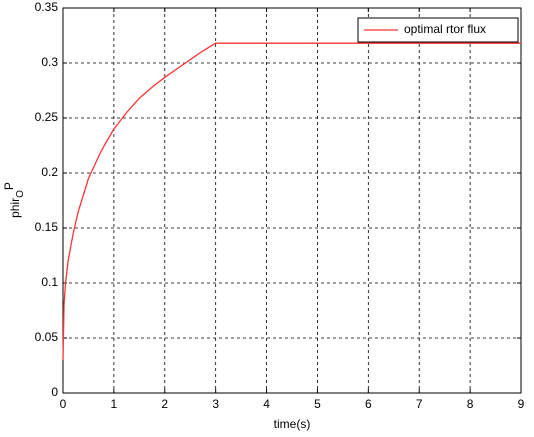 This screenshot has height=437, width=534. I want to click on y-label-sub: O, so click(20, 194).